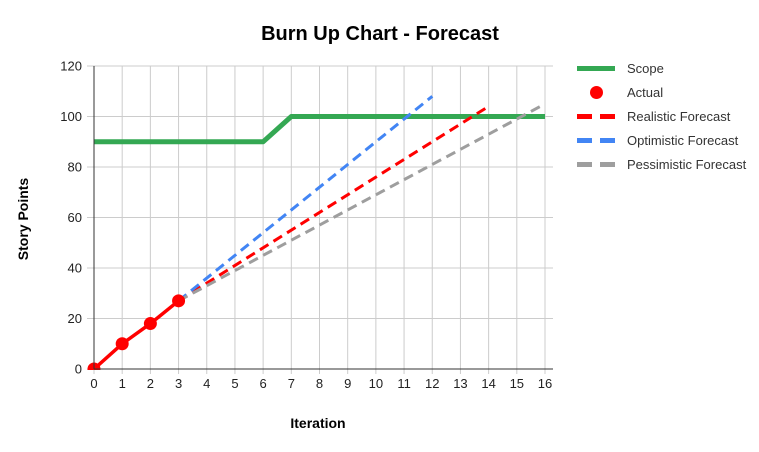 This screenshot has height=452, width=759. Describe the element at coordinates (596, 140) in the screenshot. I see `optimistic-dash-swatch` at that location.